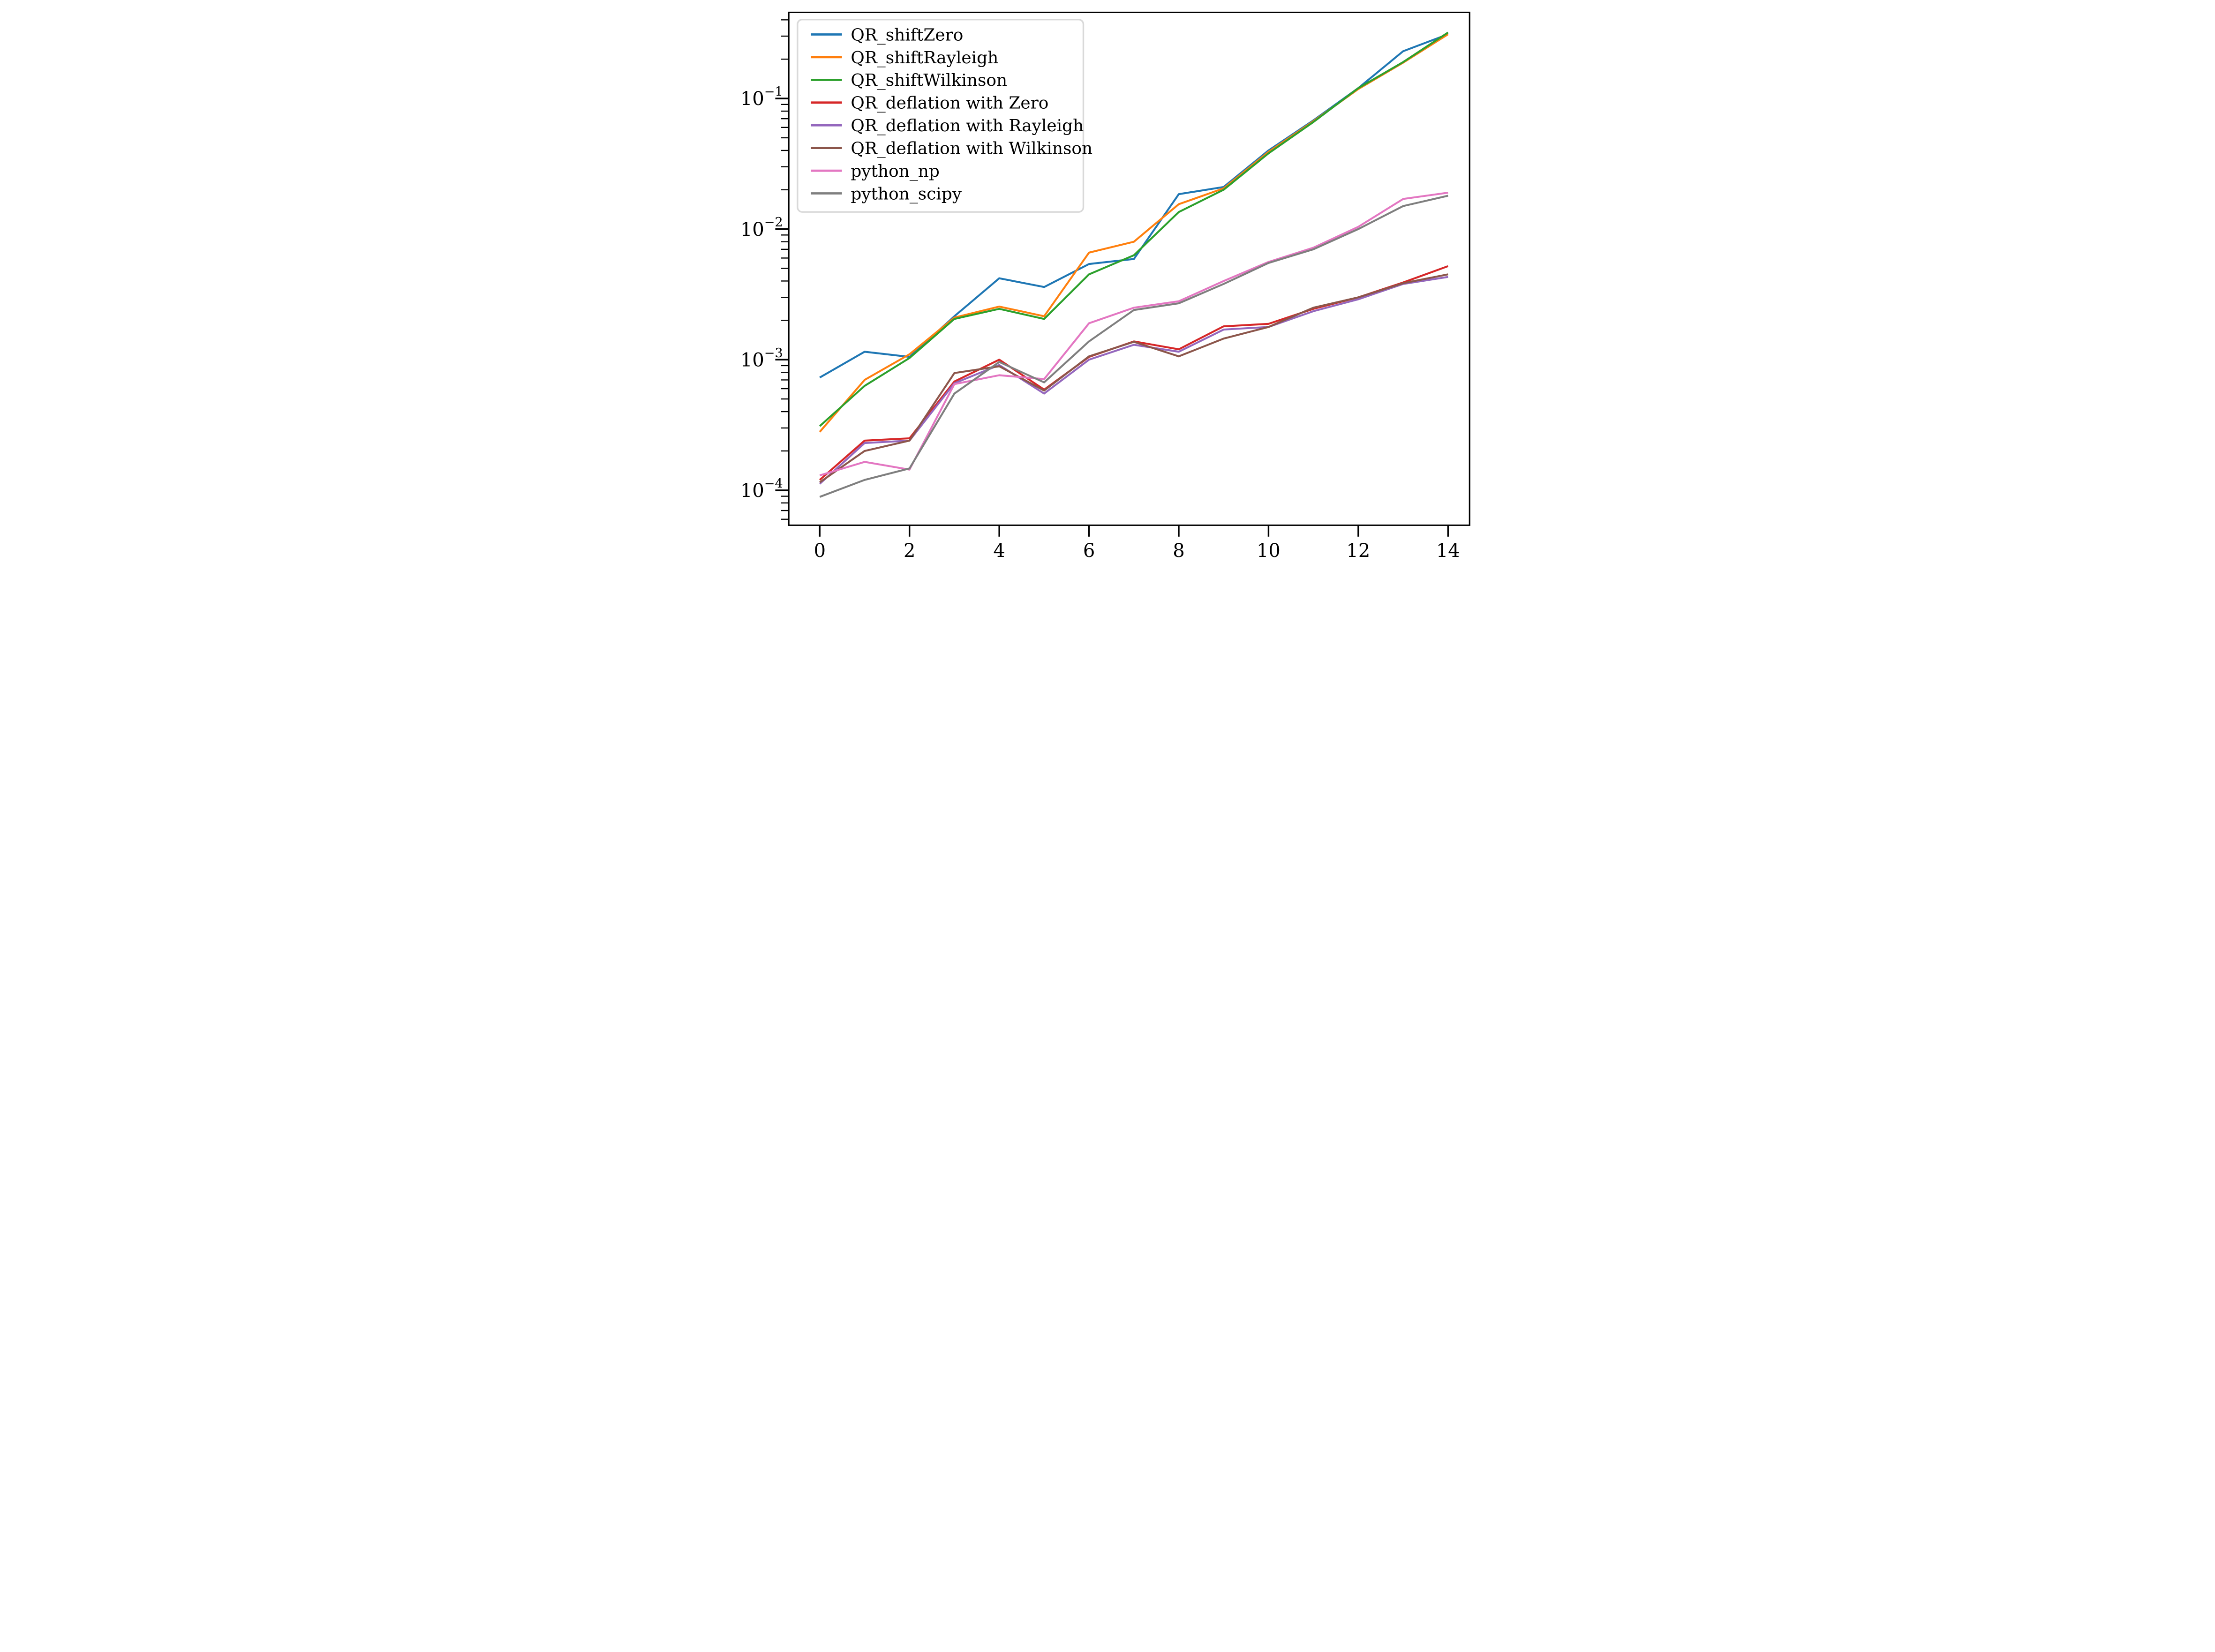  I want to click on y-axis-tick-label: 10⁻³, so click(761, 358).